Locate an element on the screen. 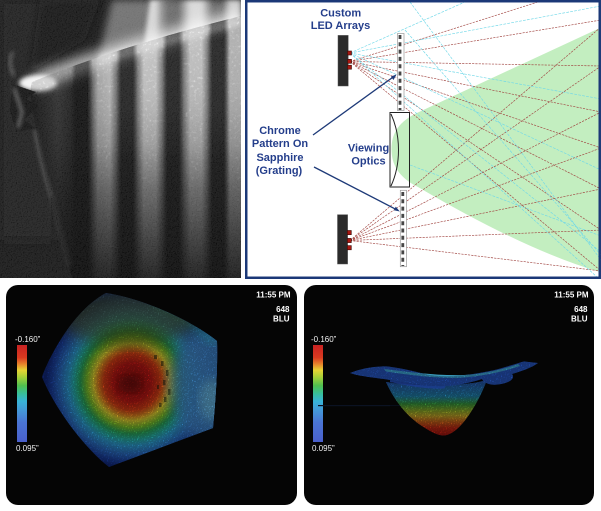  svg-text: Pattern On is located at coordinates (280, 144).